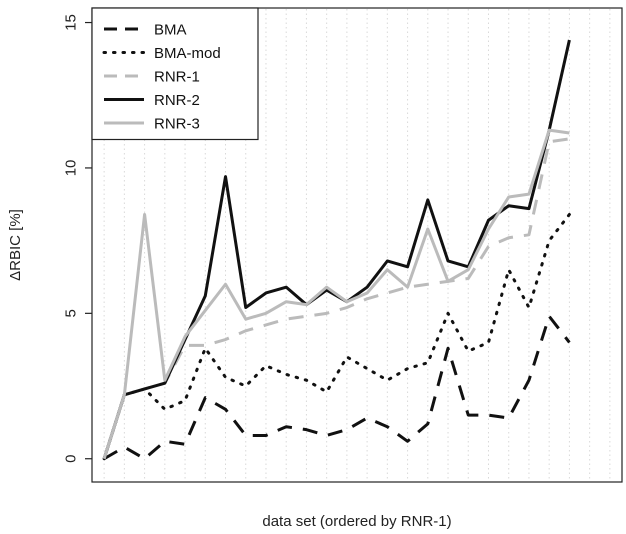 The image size is (626, 534). I want to click on legend-label: RNR-1, so click(177, 76).